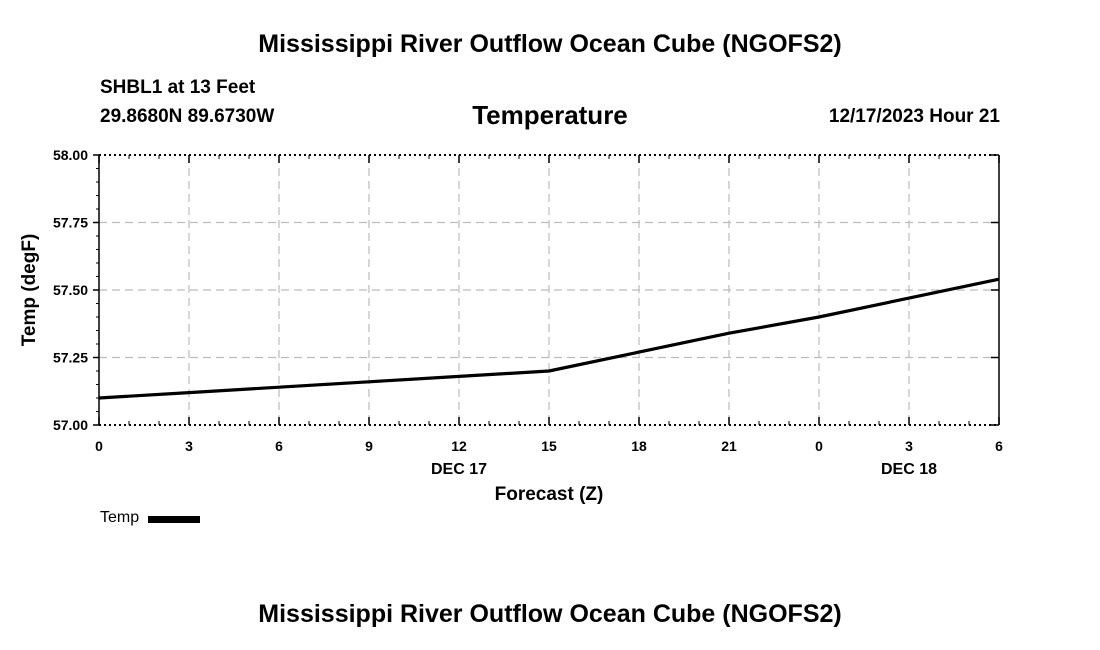 This screenshot has width=1100, height=650. I want to click on station-coordinates: 29.8680N 89.6730W, so click(187, 116).